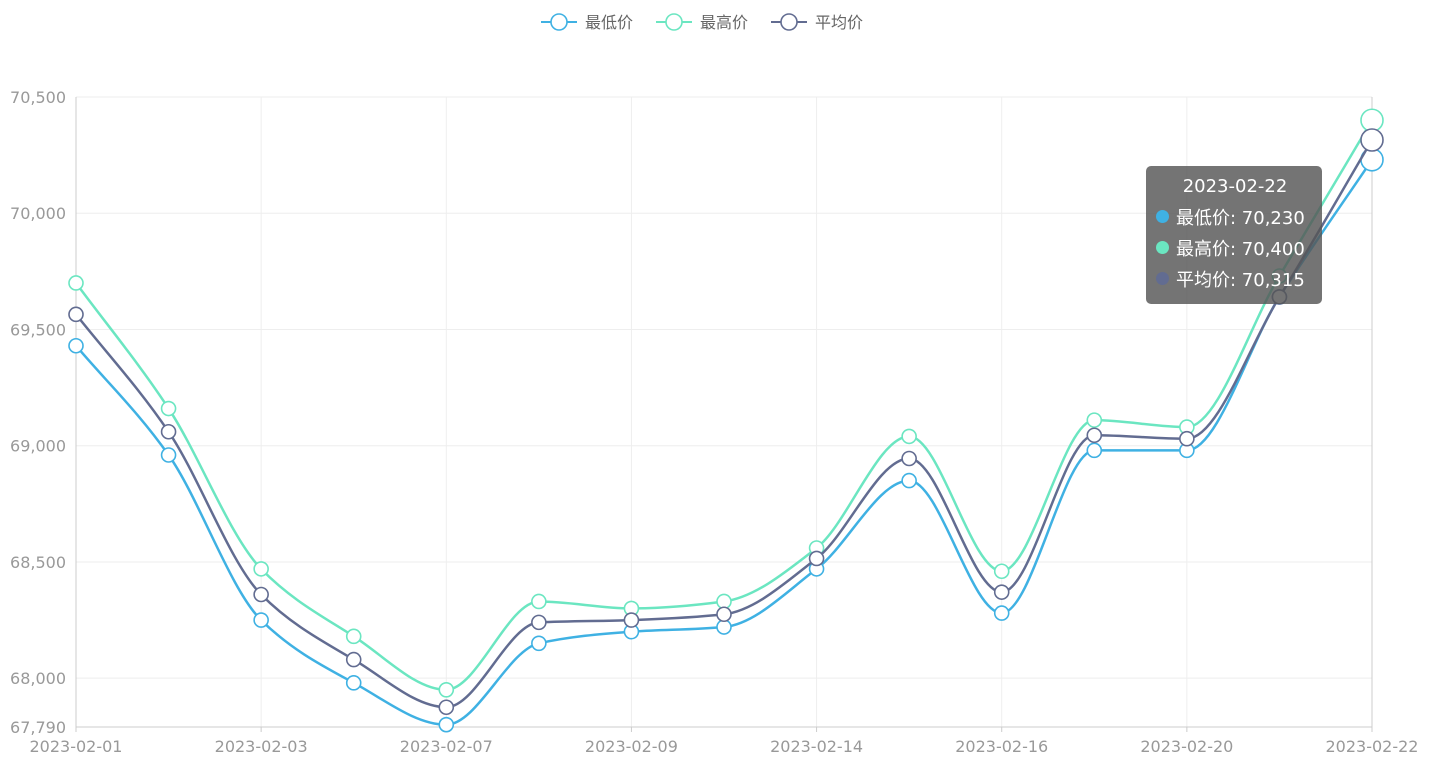 The width and height of the screenshot is (1435, 767). What do you see at coordinates (1162, 278) in the screenshot?
I see `tooltip-dot-avg` at bounding box center [1162, 278].